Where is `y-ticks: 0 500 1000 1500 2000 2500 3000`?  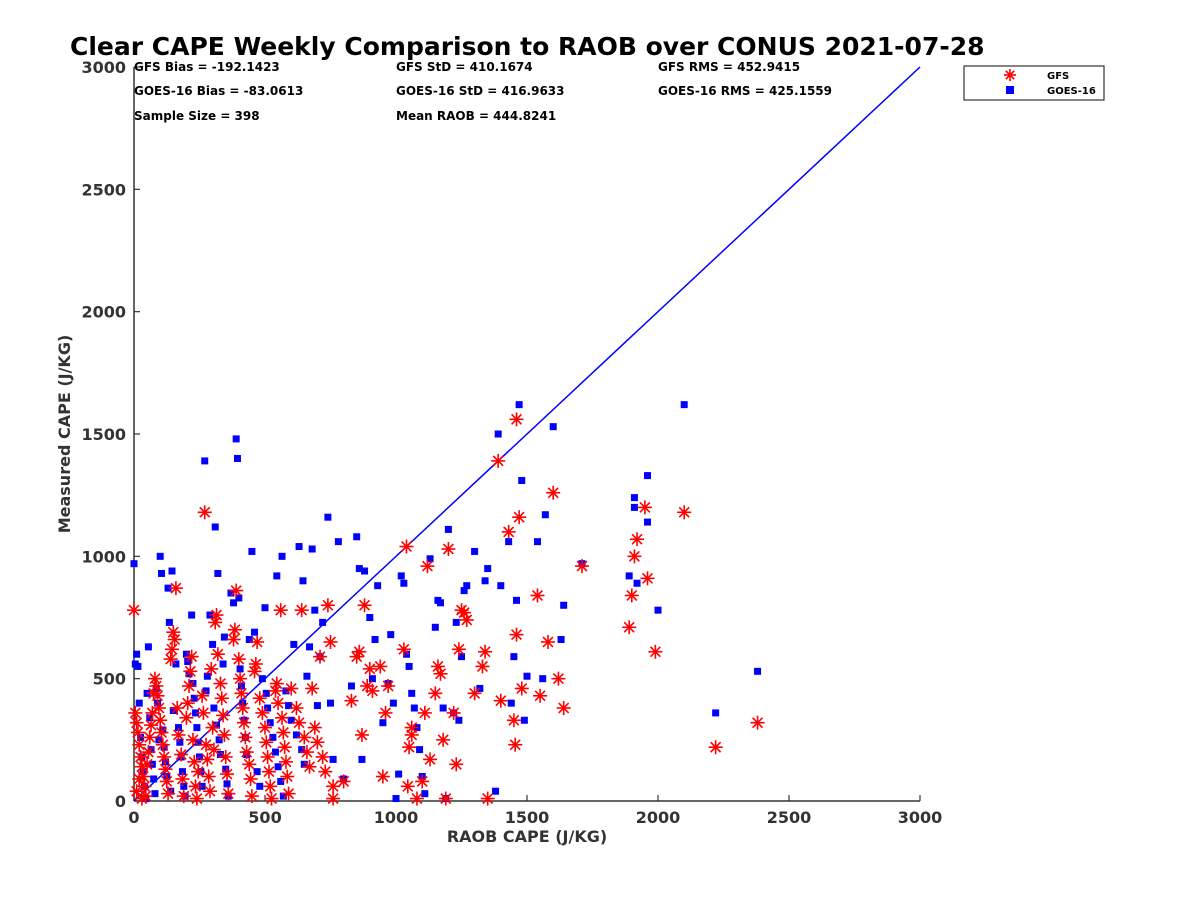 y-ticks: 0 500 1000 1500 2000 2500 3000 is located at coordinates (110, 434).